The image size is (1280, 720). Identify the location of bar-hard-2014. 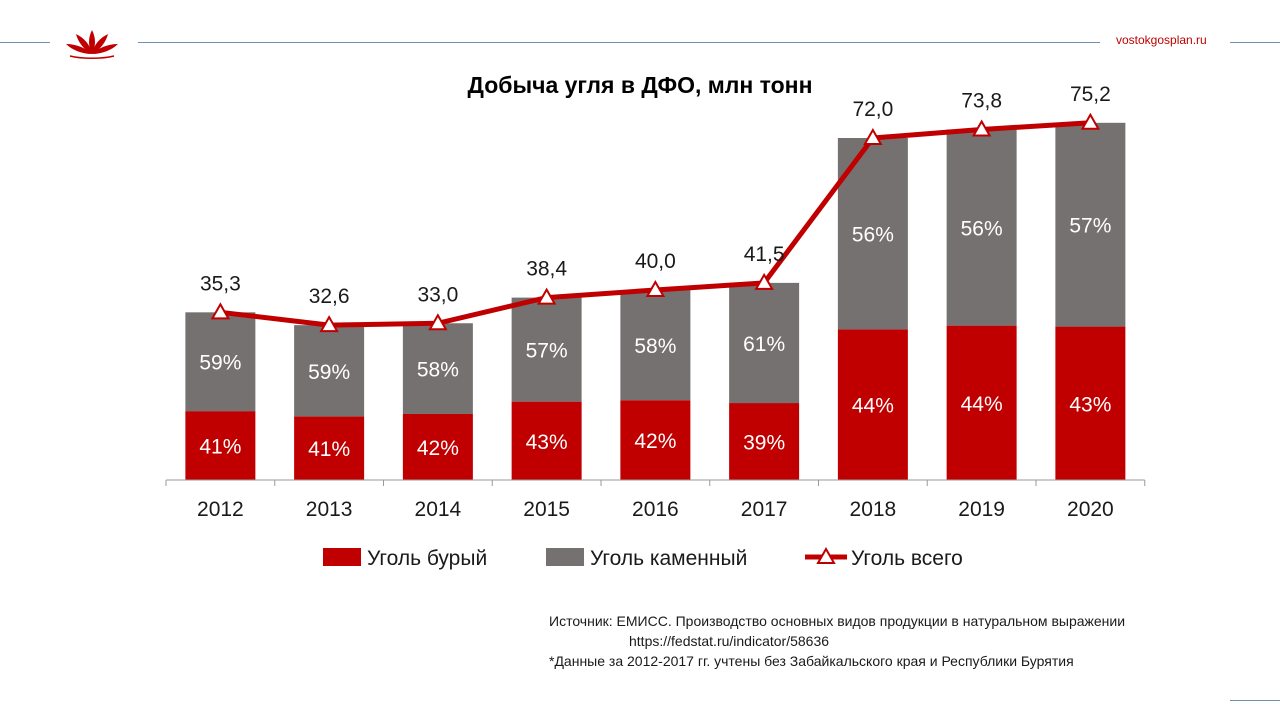
(437, 368).